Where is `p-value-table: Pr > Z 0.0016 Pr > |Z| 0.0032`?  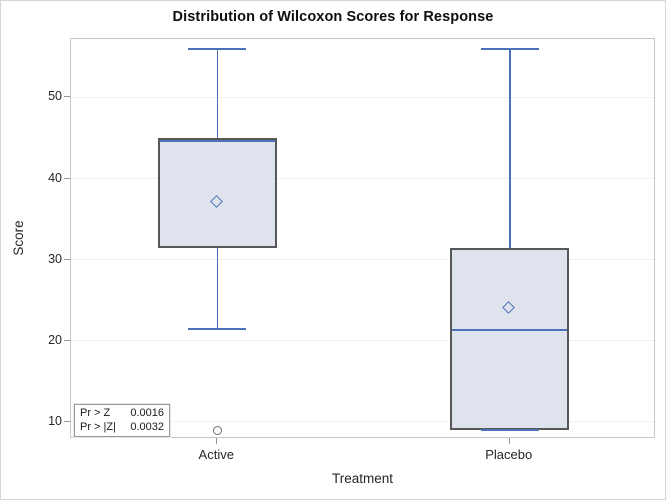
p-value-table: Pr > Z 0.0016 Pr > |Z| 0.0032 is located at coordinates (122, 420).